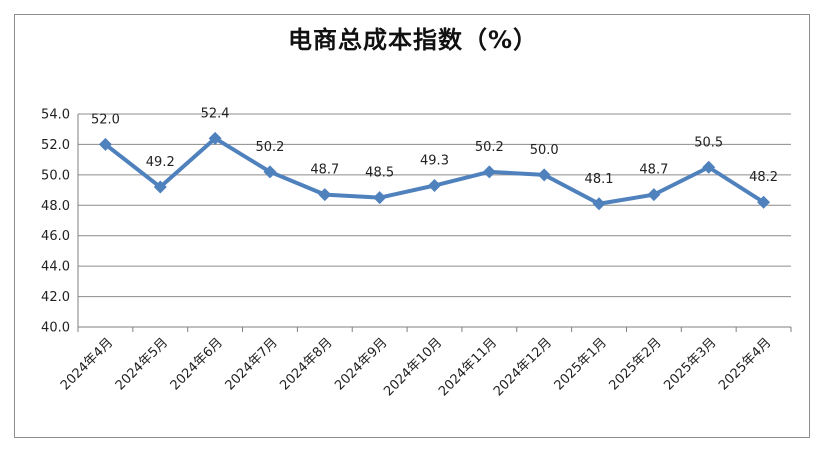 The width and height of the screenshot is (826, 454). Describe the element at coordinates (142, 364) in the screenshot. I see `x-tick-label: 2024年5月` at that location.